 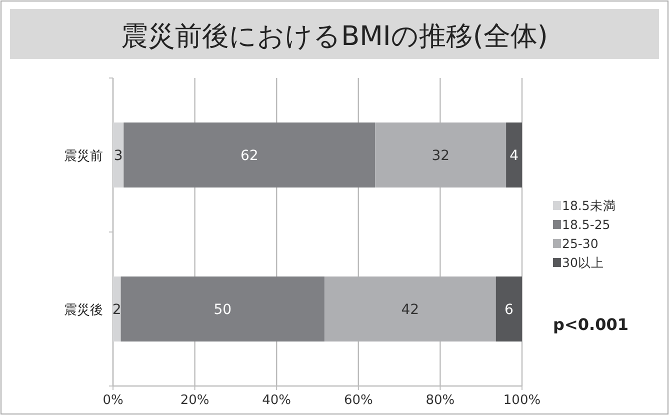 I want to click on legend-label: 25-30, so click(x=580, y=243).